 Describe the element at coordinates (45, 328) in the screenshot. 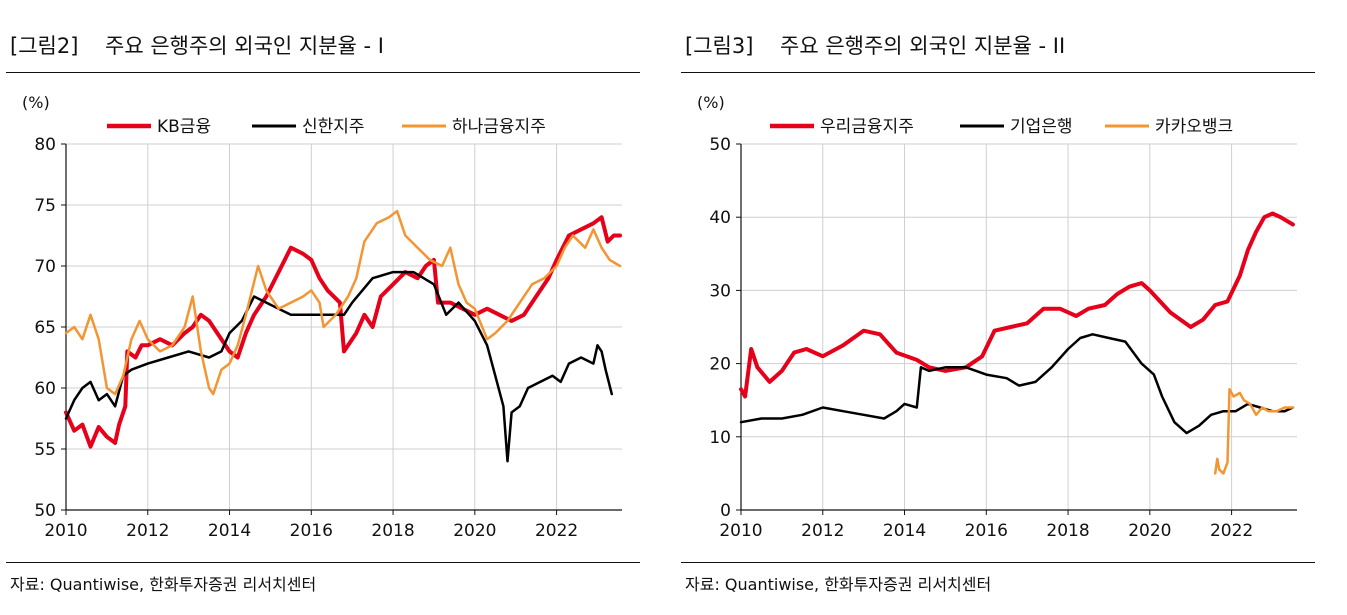

I see `y-tick-label: 65` at that location.